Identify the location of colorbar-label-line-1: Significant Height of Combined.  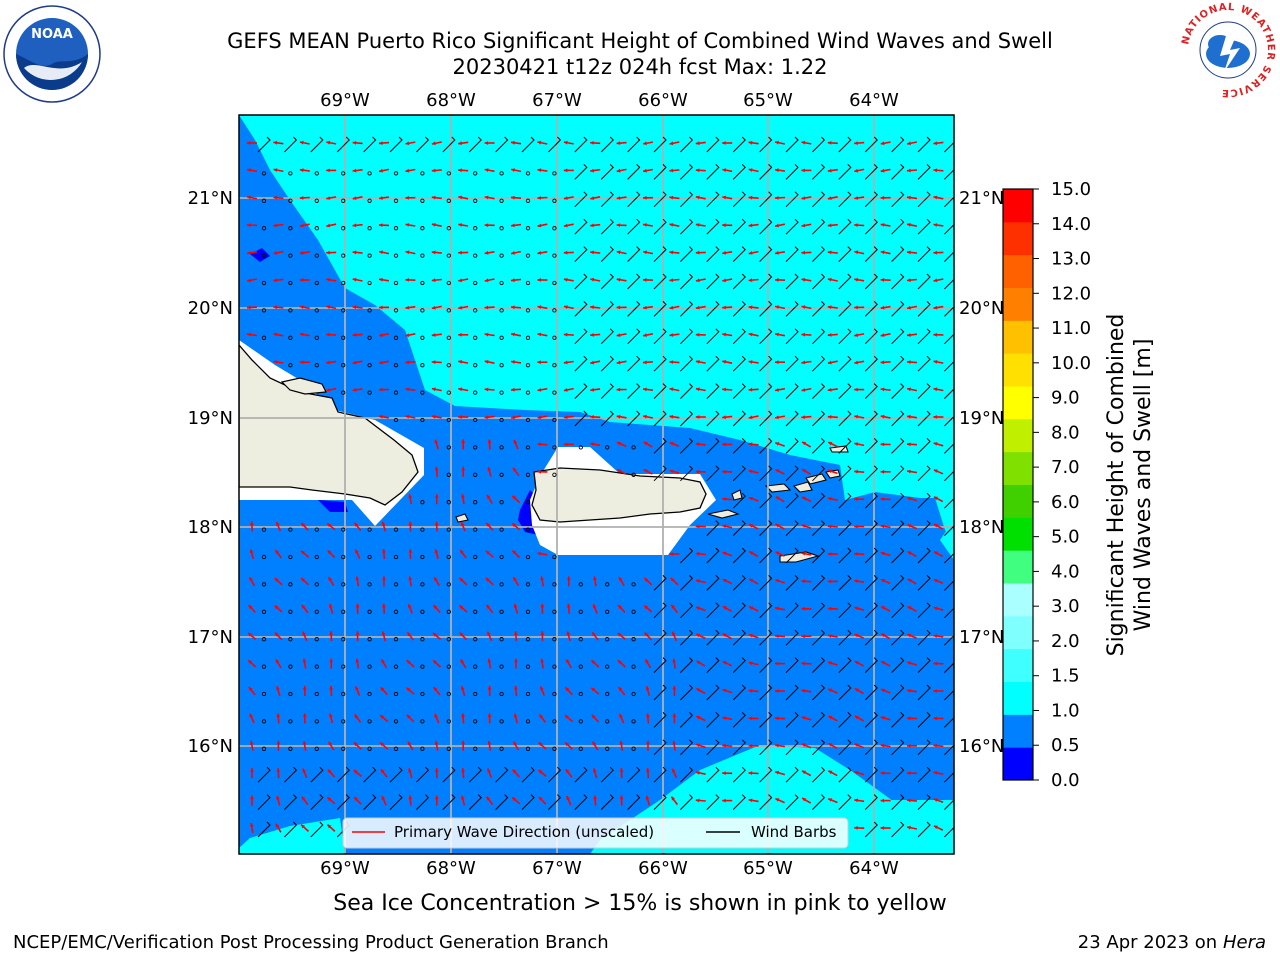
(1116, 485).